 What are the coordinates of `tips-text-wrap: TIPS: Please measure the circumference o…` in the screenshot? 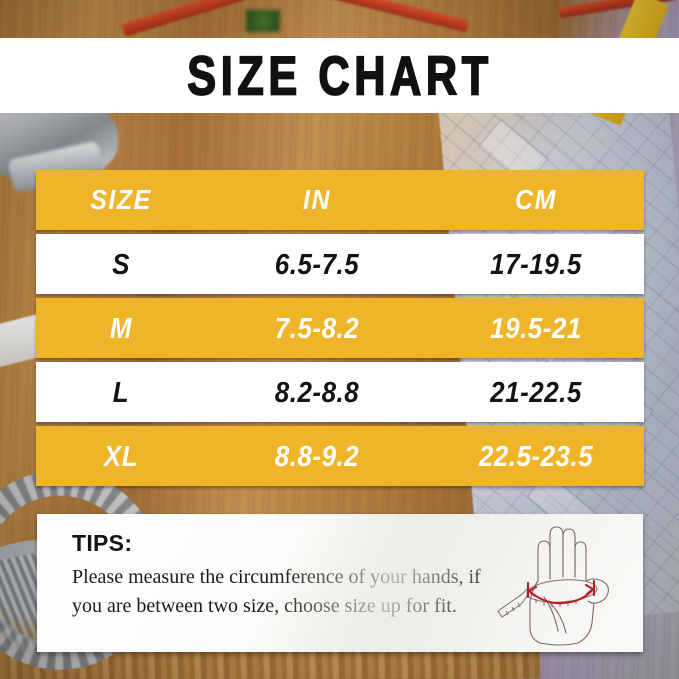 It's located at (262, 567).